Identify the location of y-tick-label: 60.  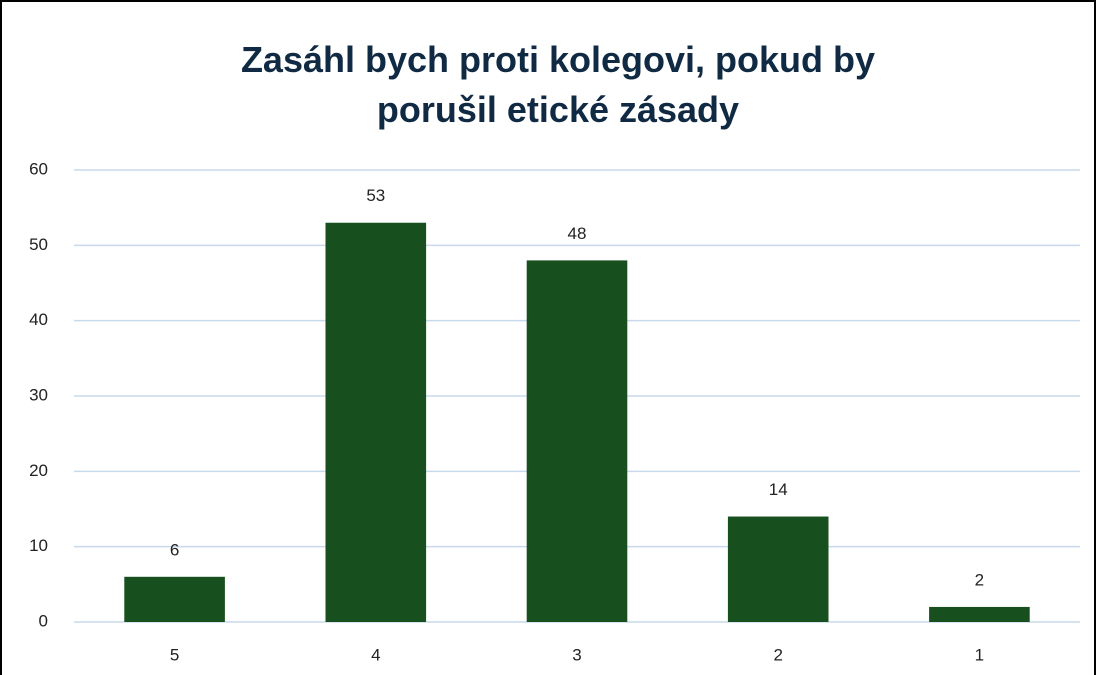
(38, 168).